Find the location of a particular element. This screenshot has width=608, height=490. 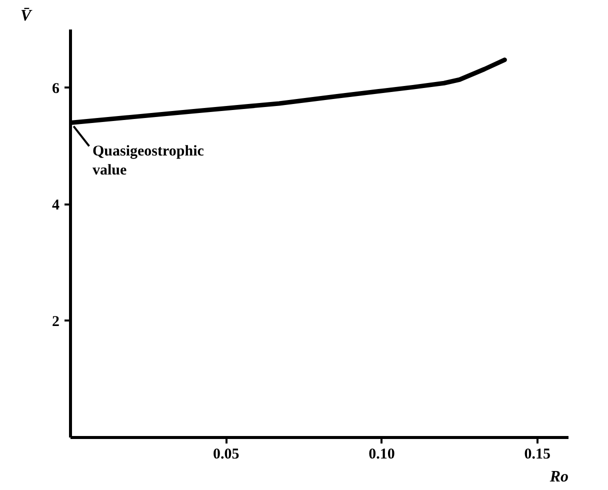

y-tick-label: 6 is located at coordinates (56, 88).